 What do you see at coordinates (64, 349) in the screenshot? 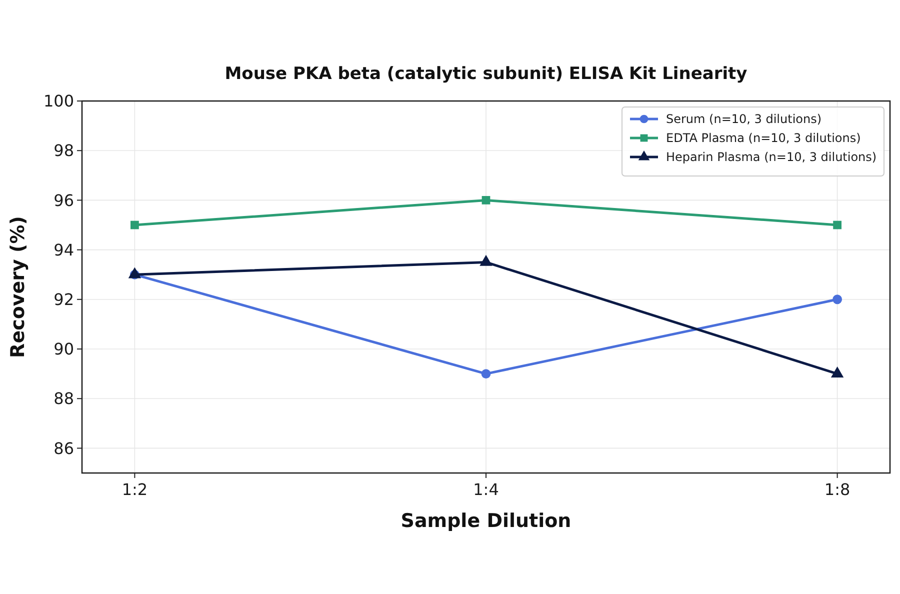
I see `y-tick-label: 90` at bounding box center [64, 349].